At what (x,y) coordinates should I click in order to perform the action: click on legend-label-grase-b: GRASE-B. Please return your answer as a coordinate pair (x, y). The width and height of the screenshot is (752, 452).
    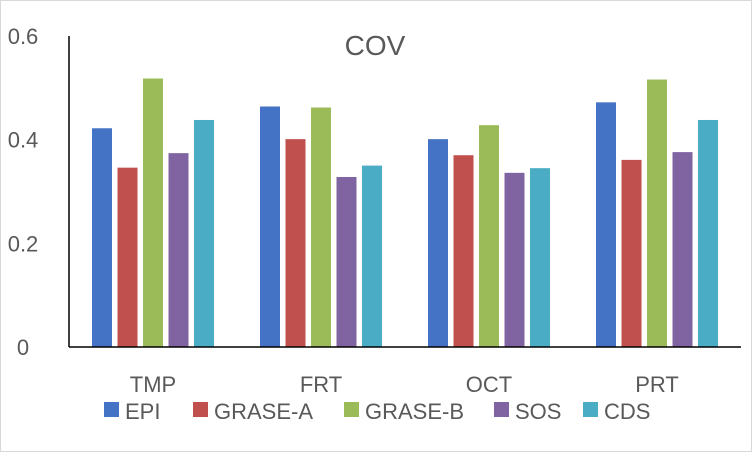
    Looking at the image, I should click on (414, 411).